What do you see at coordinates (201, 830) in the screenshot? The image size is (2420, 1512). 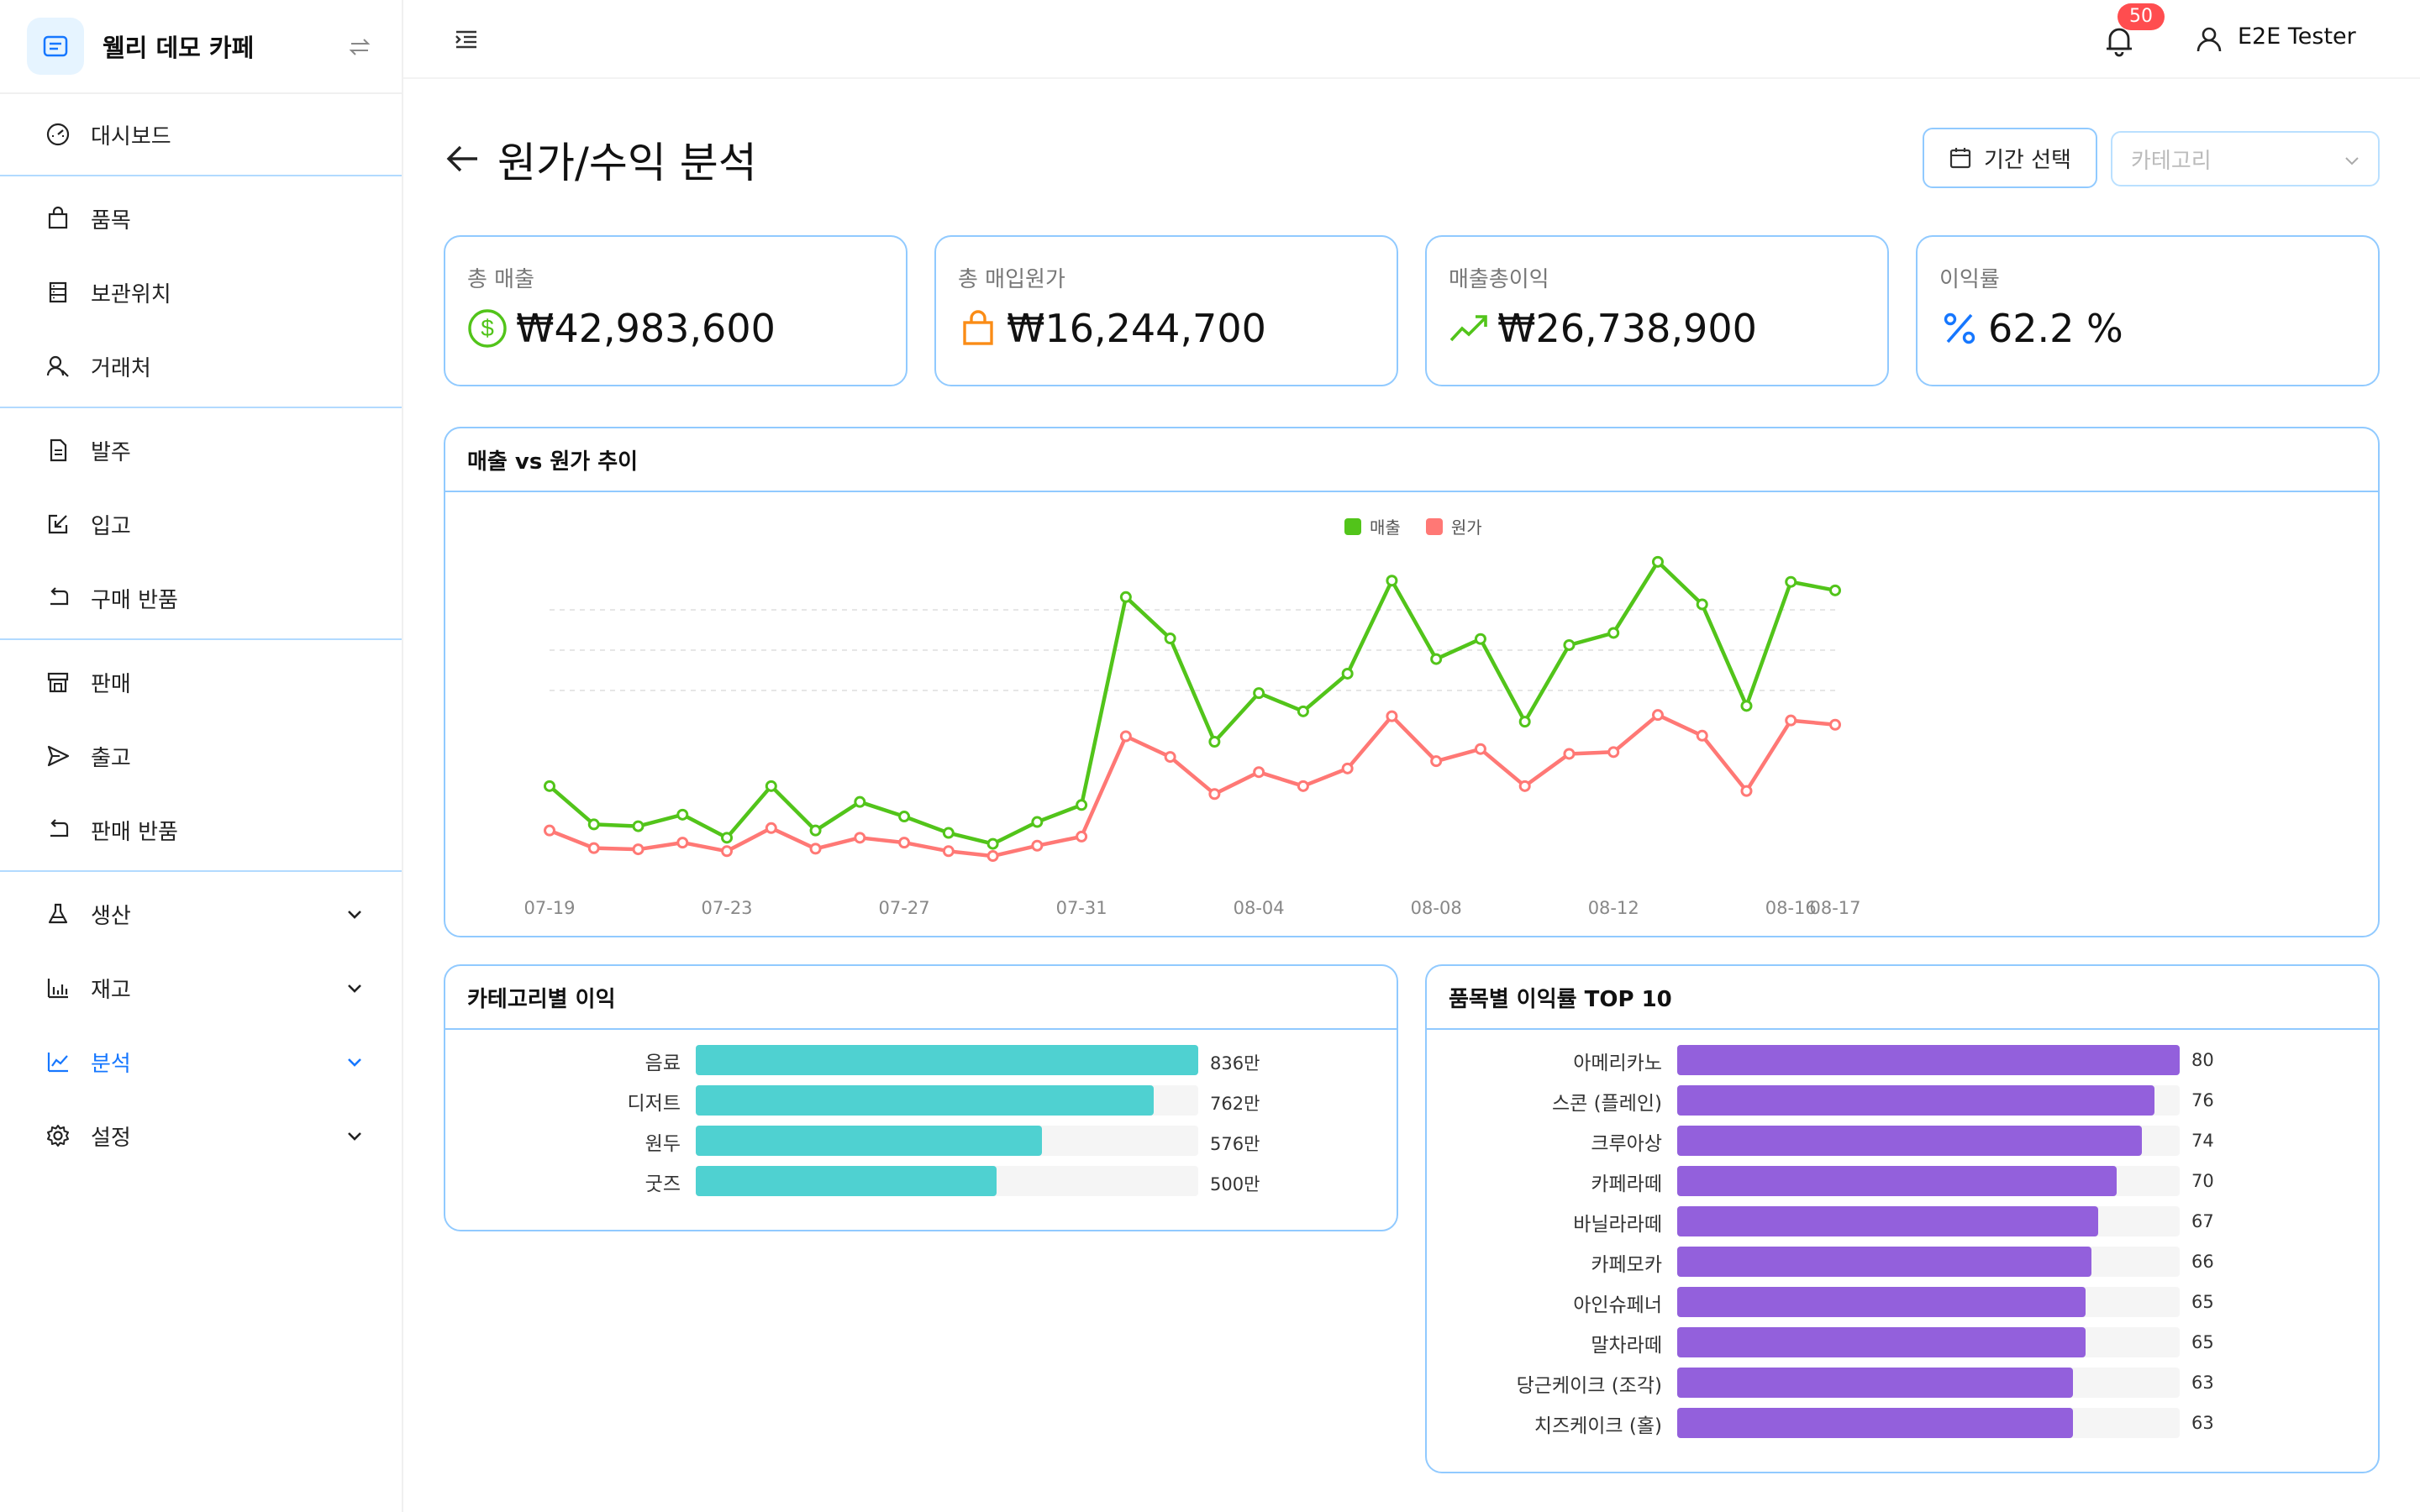 I see `sidebar-item-sales-return: 판매 반품` at bounding box center [201, 830].